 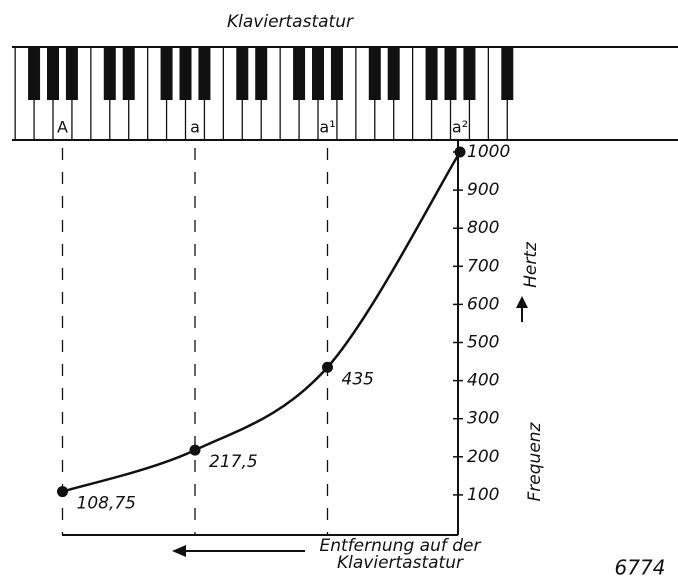 I want to click on y-tick-label: 300, so click(x=483, y=419).